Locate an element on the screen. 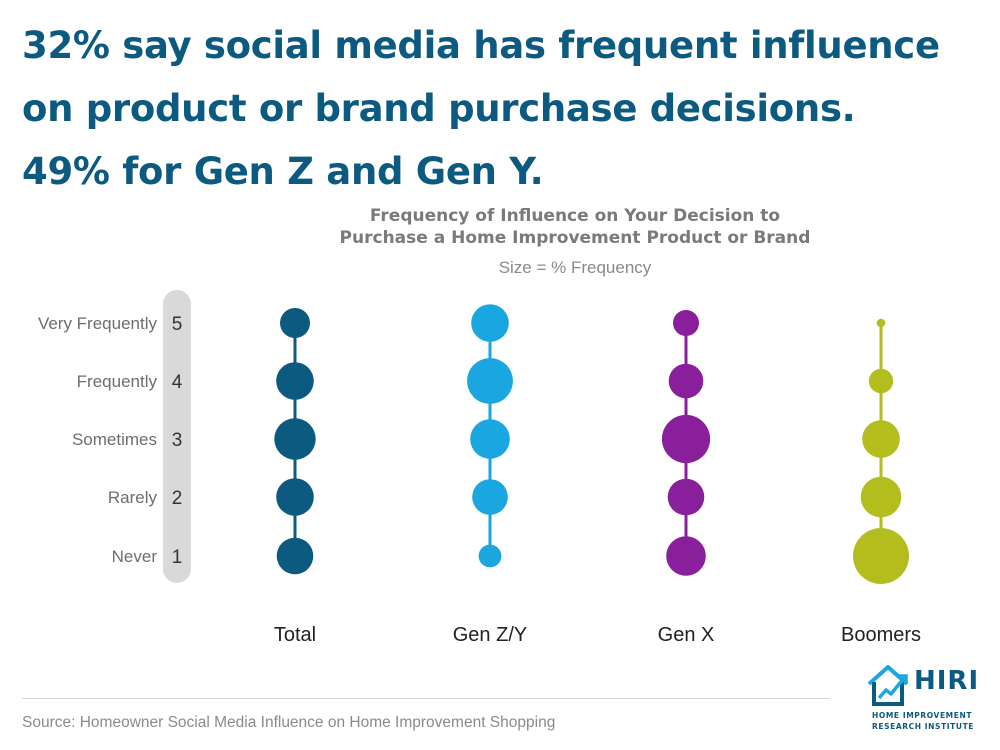 The width and height of the screenshot is (1000, 750). level-label: Sometimes is located at coordinates (114, 439).